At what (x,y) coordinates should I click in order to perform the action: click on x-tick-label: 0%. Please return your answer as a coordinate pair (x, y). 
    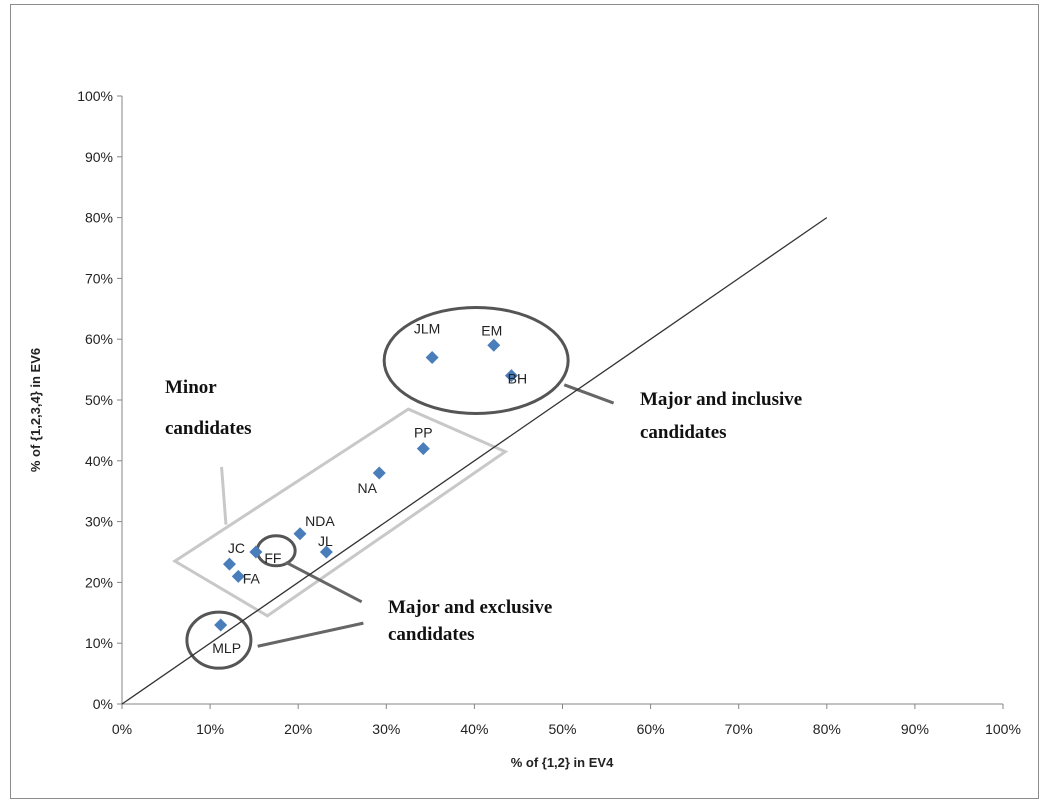
    Looking at the image, I should click on (122, 729).